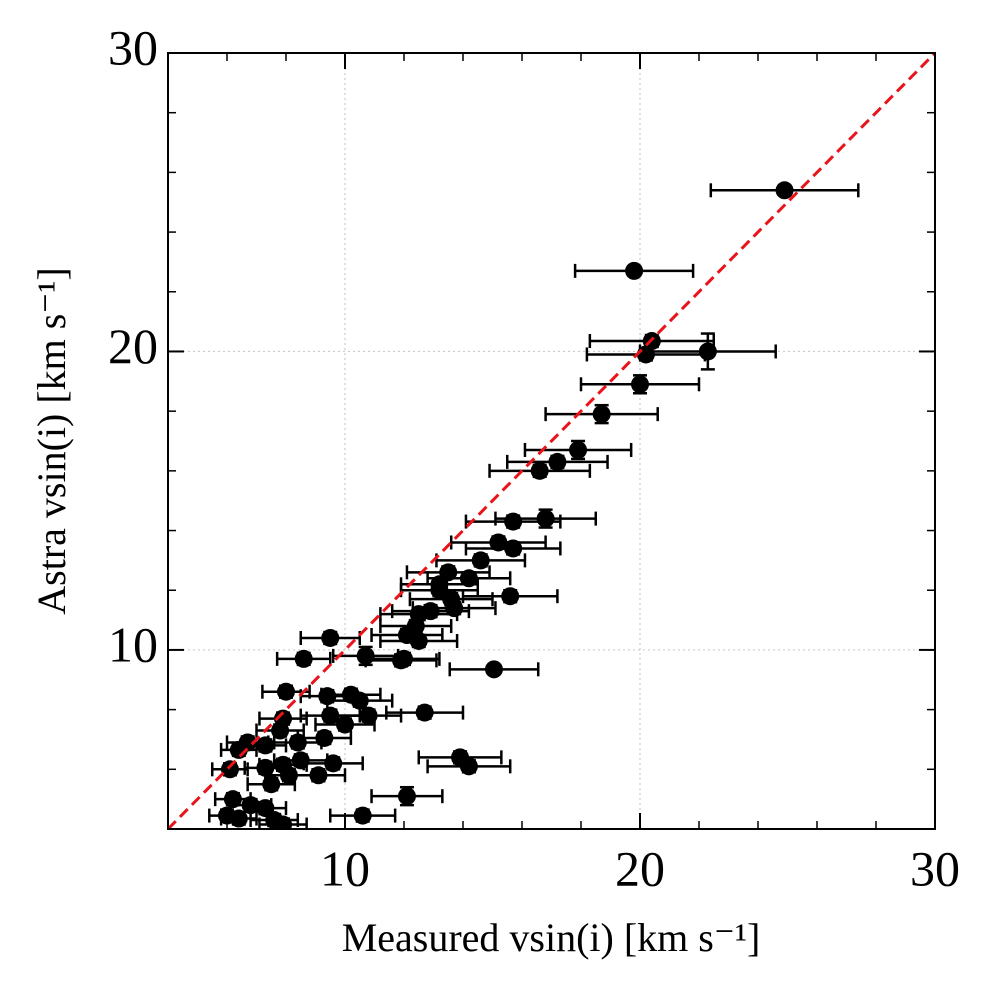 This screenshot has height=996, width=996. What do you see at coordinates (345, 868) in the screenshot?
I see `x-tick-label: 10` at bounding box center [345, 868].